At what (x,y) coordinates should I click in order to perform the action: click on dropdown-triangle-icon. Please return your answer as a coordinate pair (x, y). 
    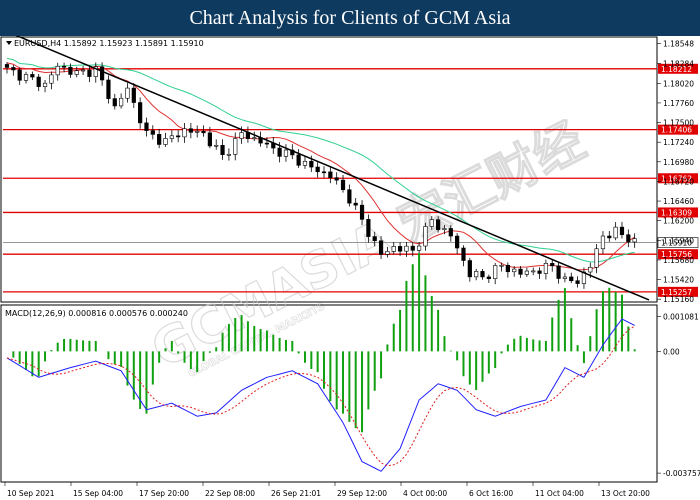
    Looking at the image, I should click on (9, 43).